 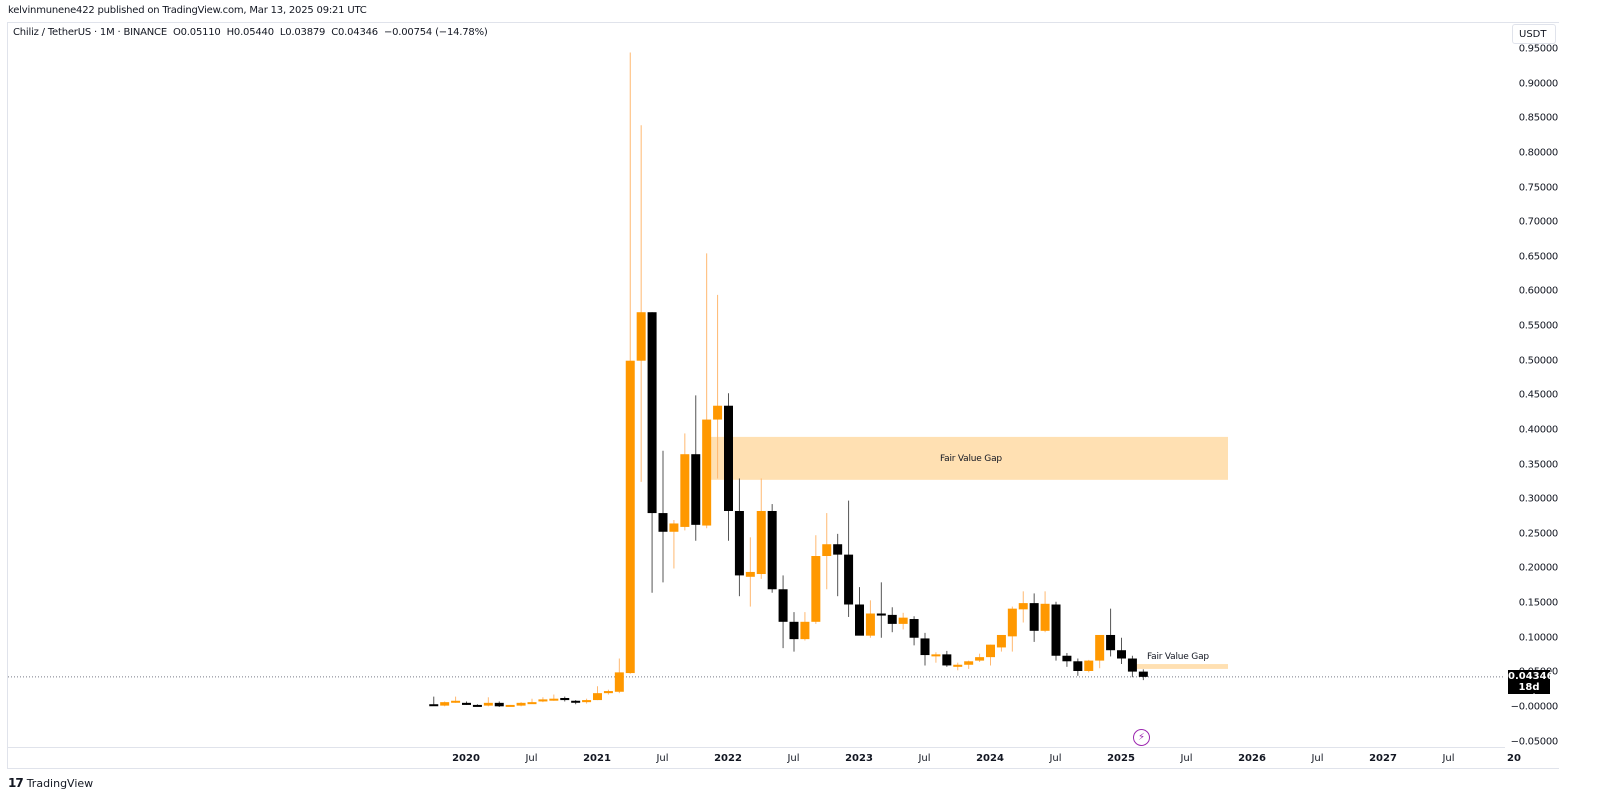 I want to click on fvg-small-zone, so click(x=1179, y=666).